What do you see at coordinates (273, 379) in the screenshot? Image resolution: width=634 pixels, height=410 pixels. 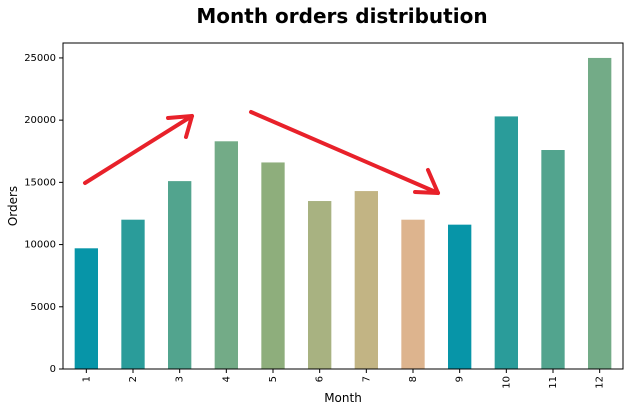 I see `x-tick-label: 5` at bounding box center [273, 379].